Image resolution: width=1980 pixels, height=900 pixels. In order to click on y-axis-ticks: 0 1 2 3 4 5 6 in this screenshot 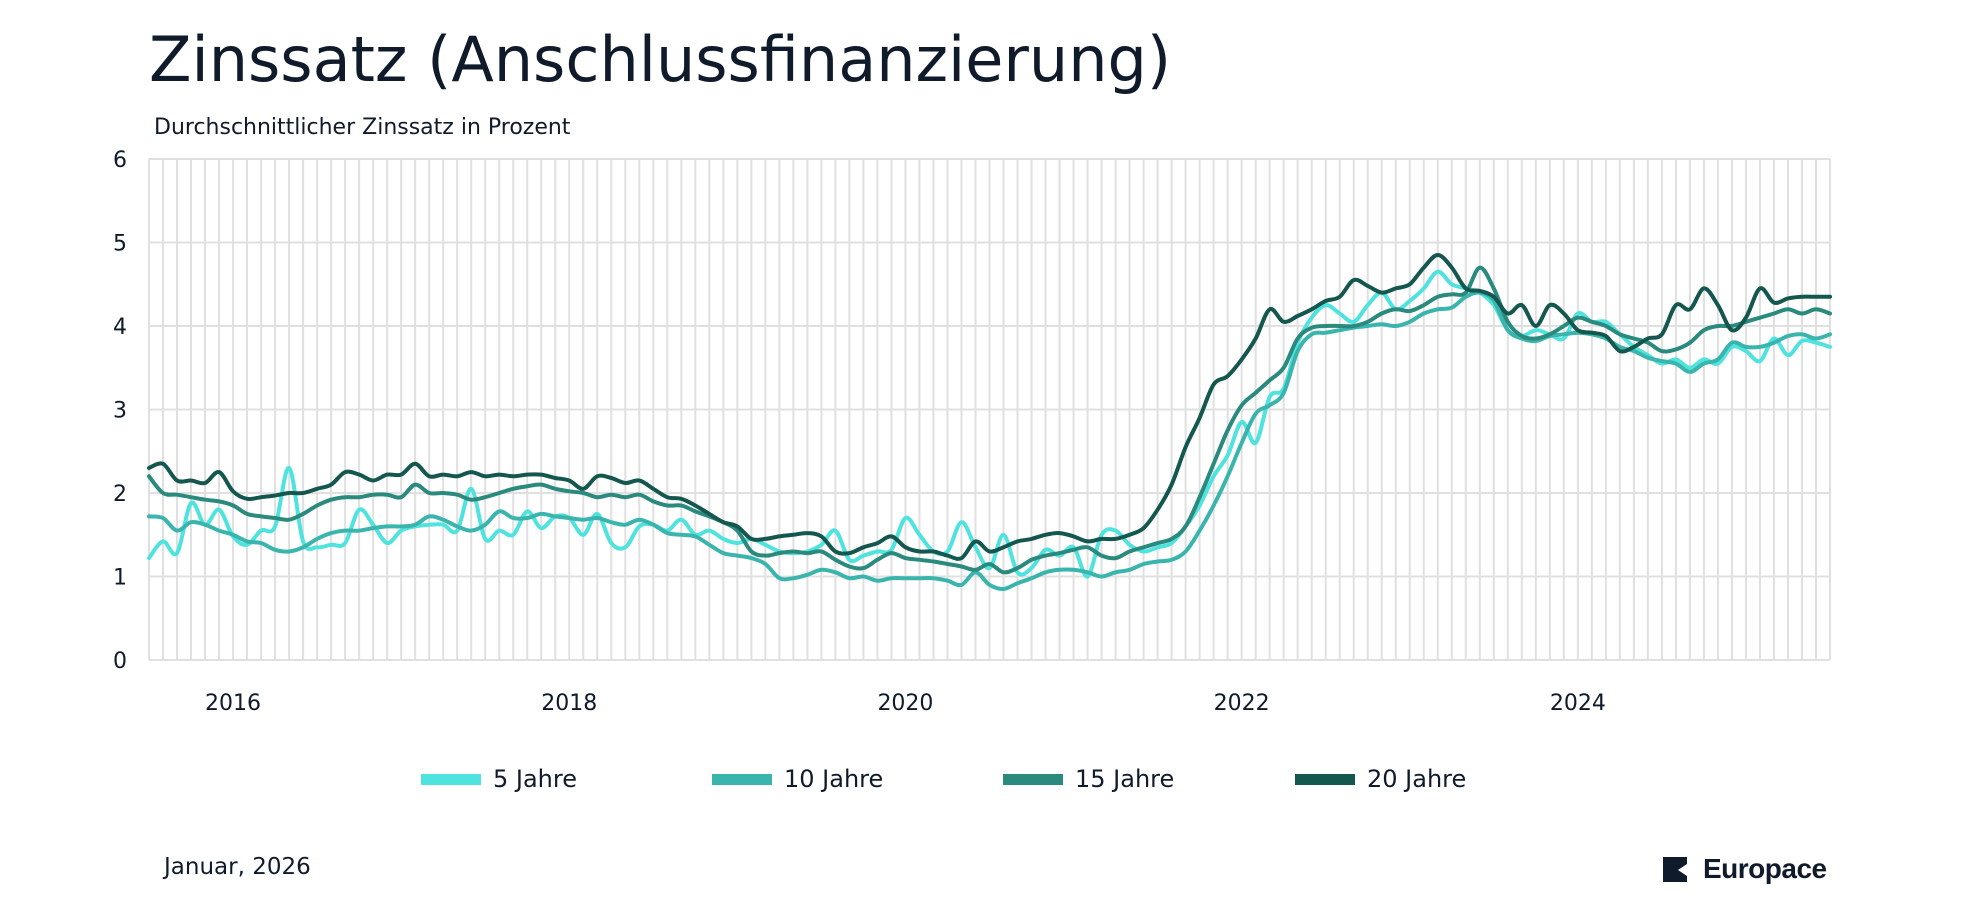, I will do `click(120, 411)`.